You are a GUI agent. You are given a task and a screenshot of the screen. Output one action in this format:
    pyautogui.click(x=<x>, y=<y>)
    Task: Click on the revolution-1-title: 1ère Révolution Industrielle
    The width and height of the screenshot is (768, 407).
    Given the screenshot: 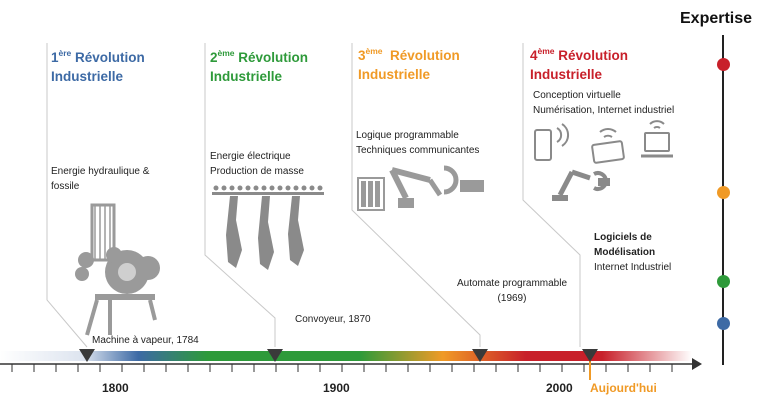 What is the action you would take?
    pyautogui.click(x=98, y=66)
    